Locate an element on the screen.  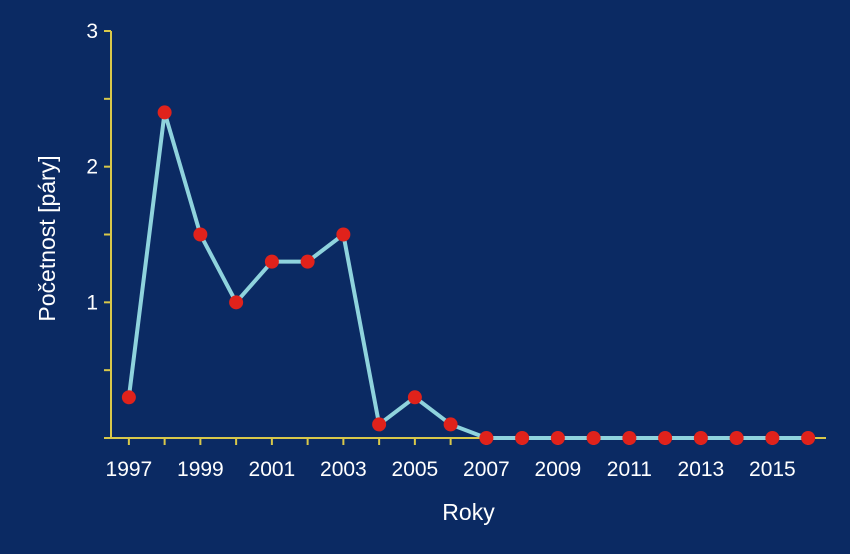
y-axis-title: Početnost [páry] is located at coordinates (47, 238).